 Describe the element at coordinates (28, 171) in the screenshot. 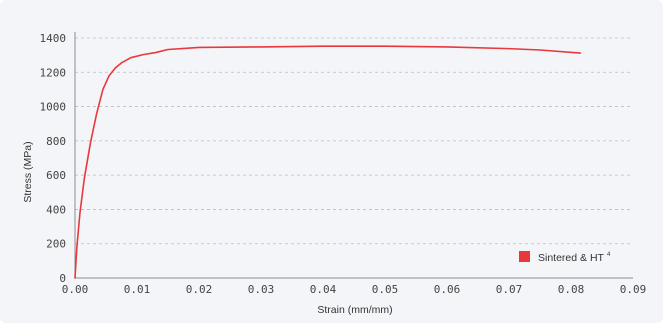

I see `y-axis-title: Stress (MPa)` at that location.